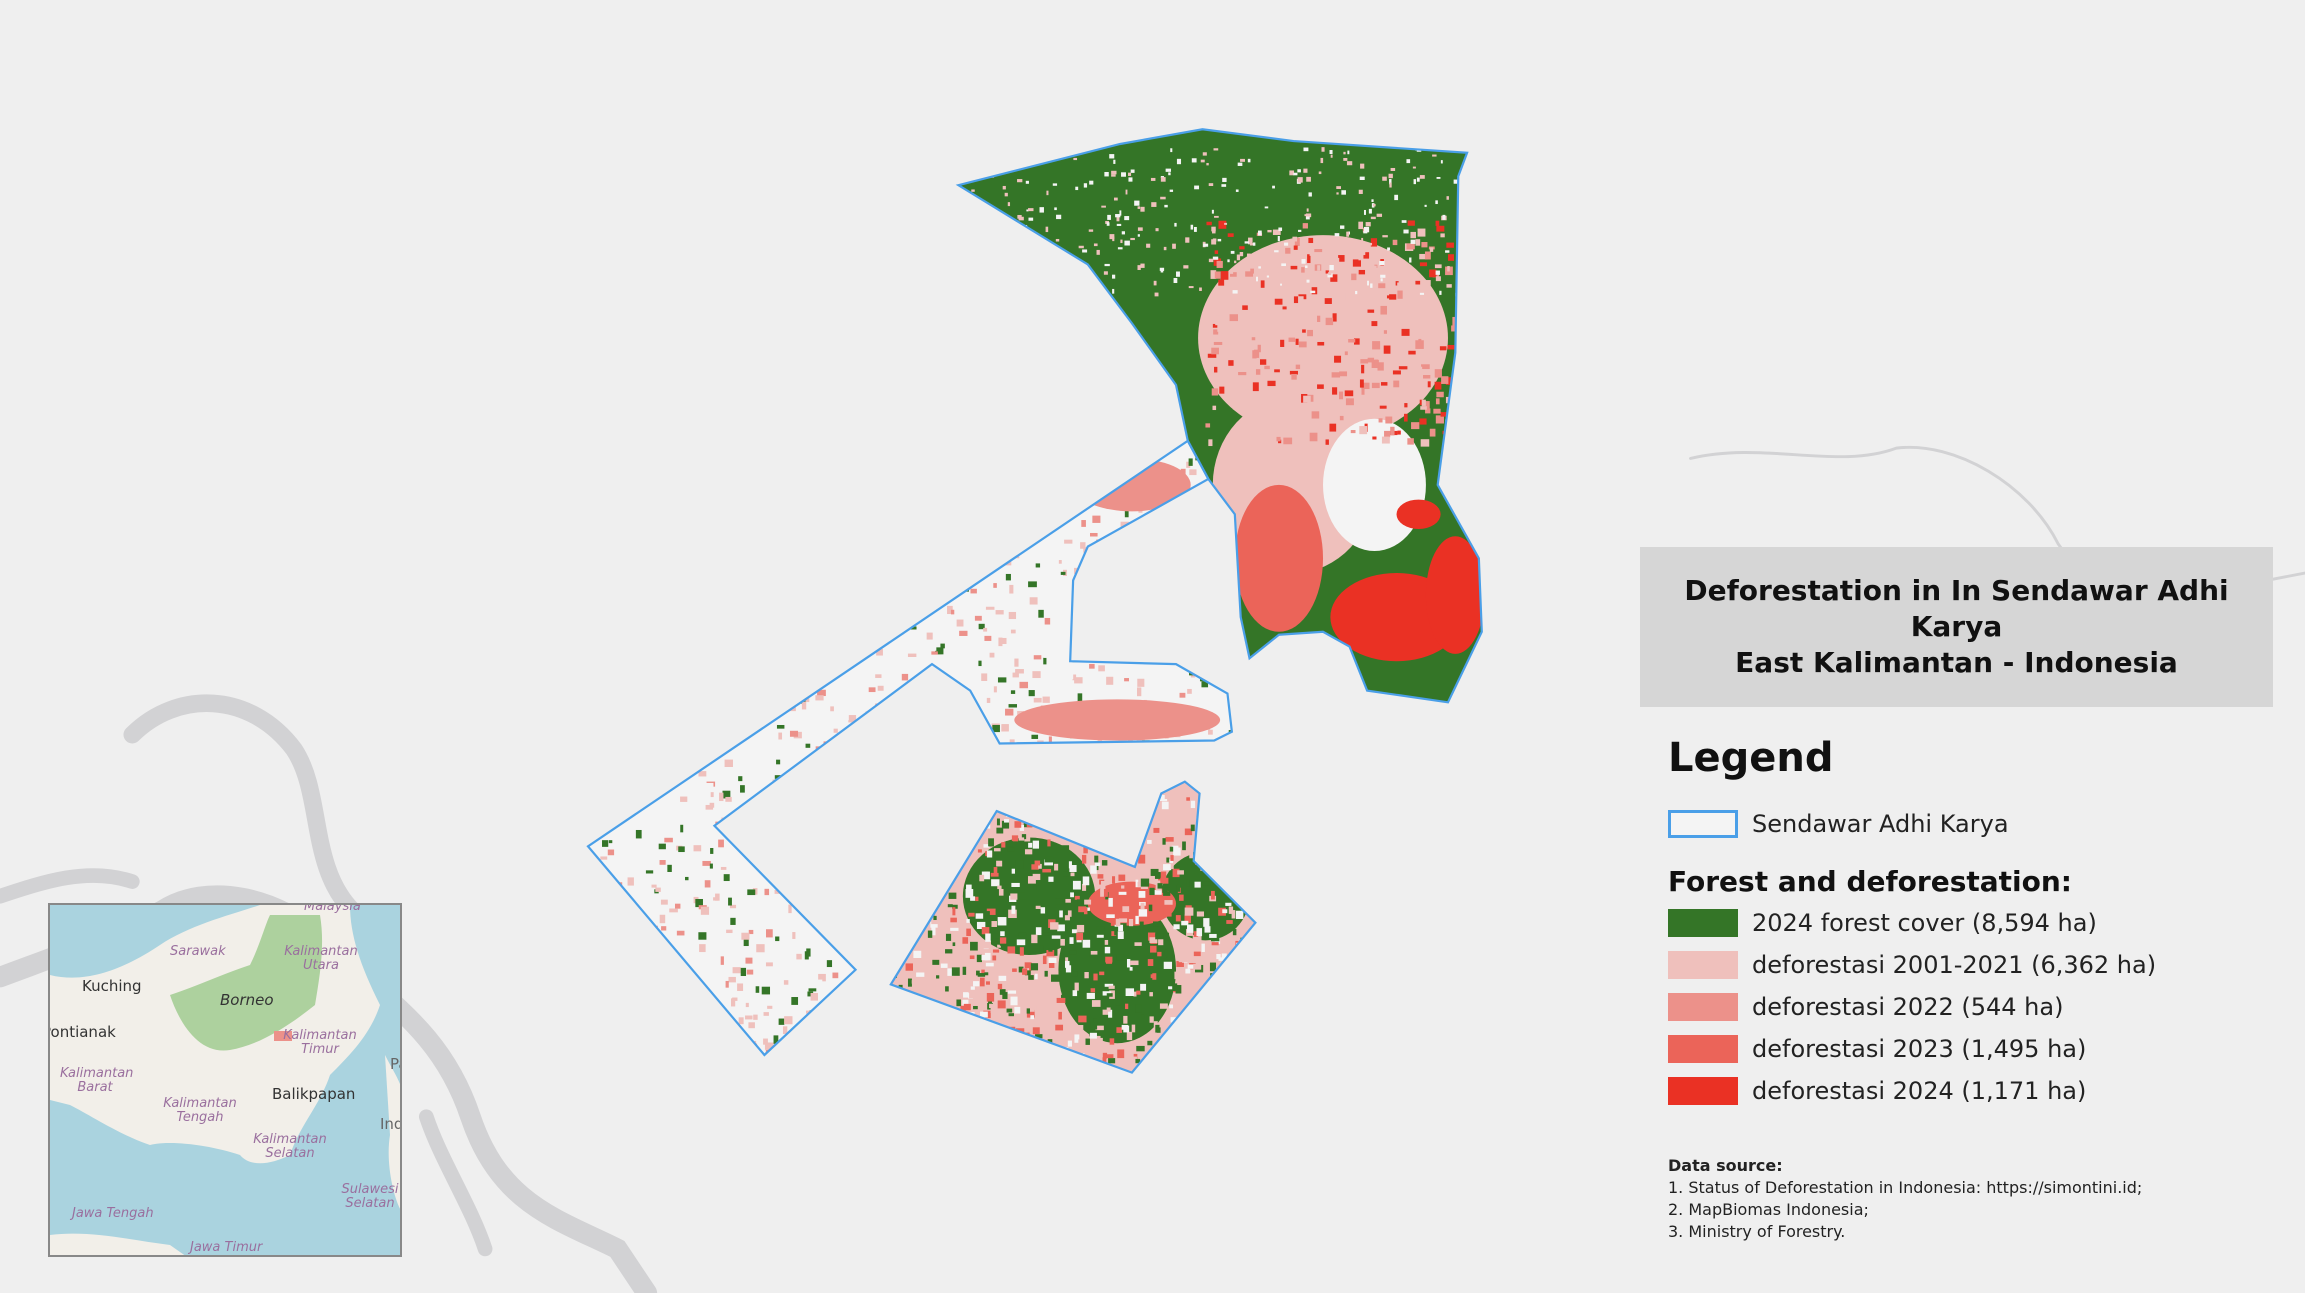 This screenshot has width=2305, height=1293. I want to click on label-pontianak: Pontianak, so click(82, 1032).